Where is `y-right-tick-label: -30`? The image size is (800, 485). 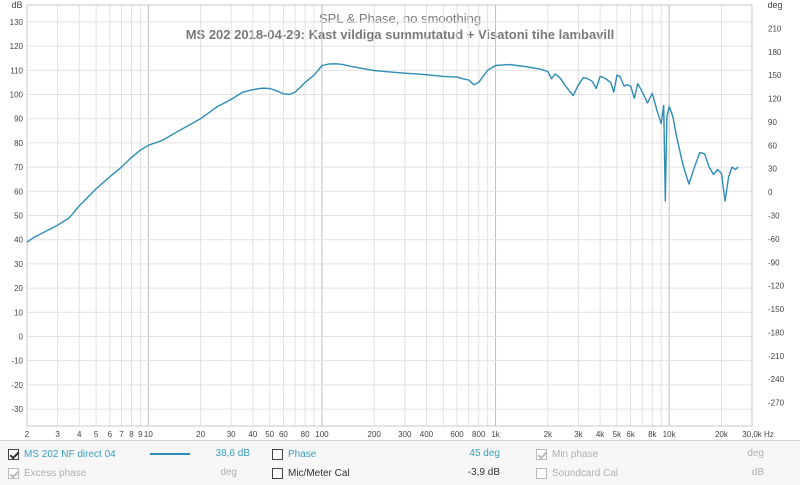
y-right-tick-label: -30 is located at coordinates (774, 216).